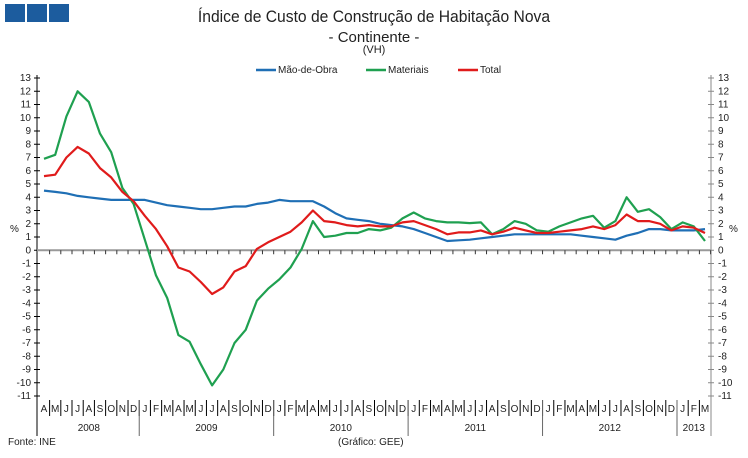 This screenshot has height=458, width=748. Describe the element at coordinates (374, 50) in the screenshot. I see `chart-unit: (VH)` at that location.